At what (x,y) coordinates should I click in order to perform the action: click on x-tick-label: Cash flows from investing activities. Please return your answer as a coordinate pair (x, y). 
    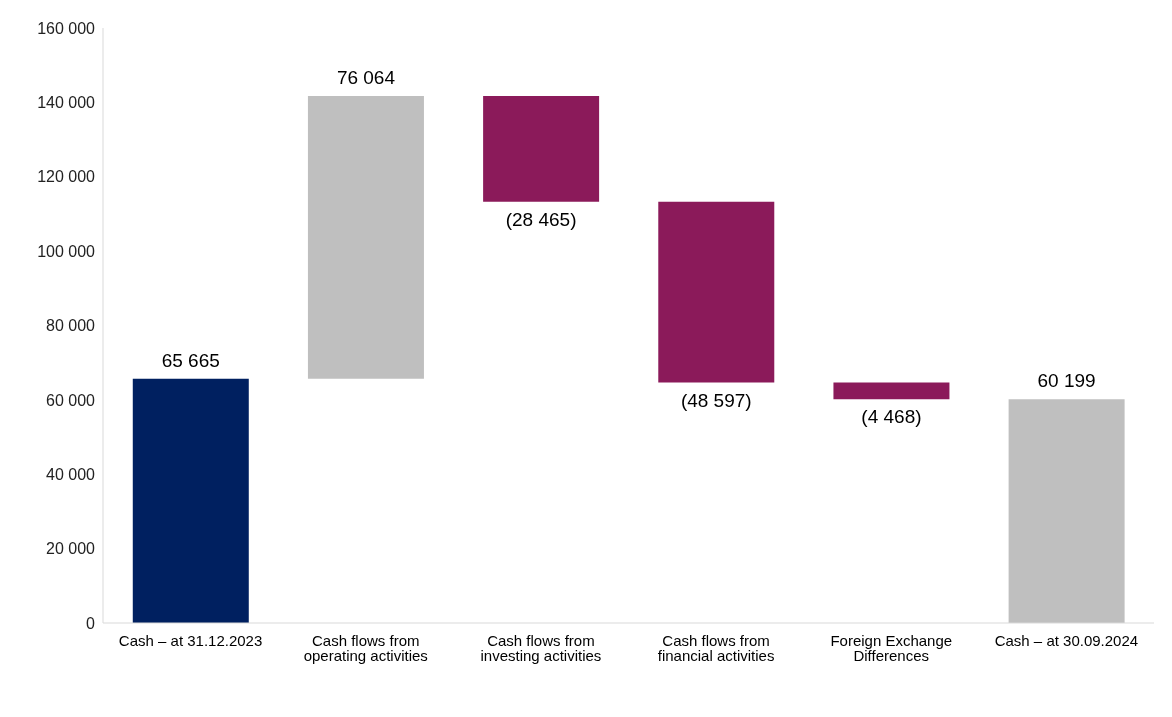
    Looking at the image, I should click on (541, 647).